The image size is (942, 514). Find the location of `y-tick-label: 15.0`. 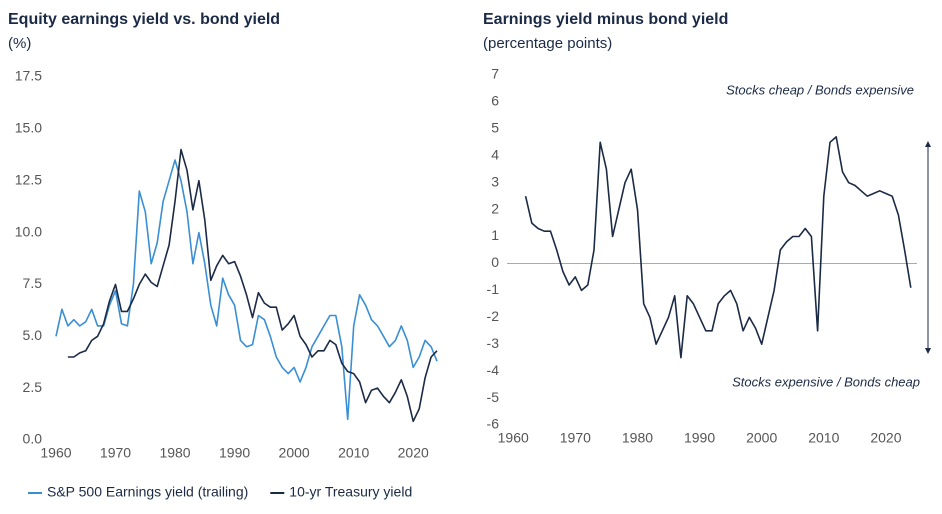

y-tick-label: 15.0 is located at coordinates (28, 128).